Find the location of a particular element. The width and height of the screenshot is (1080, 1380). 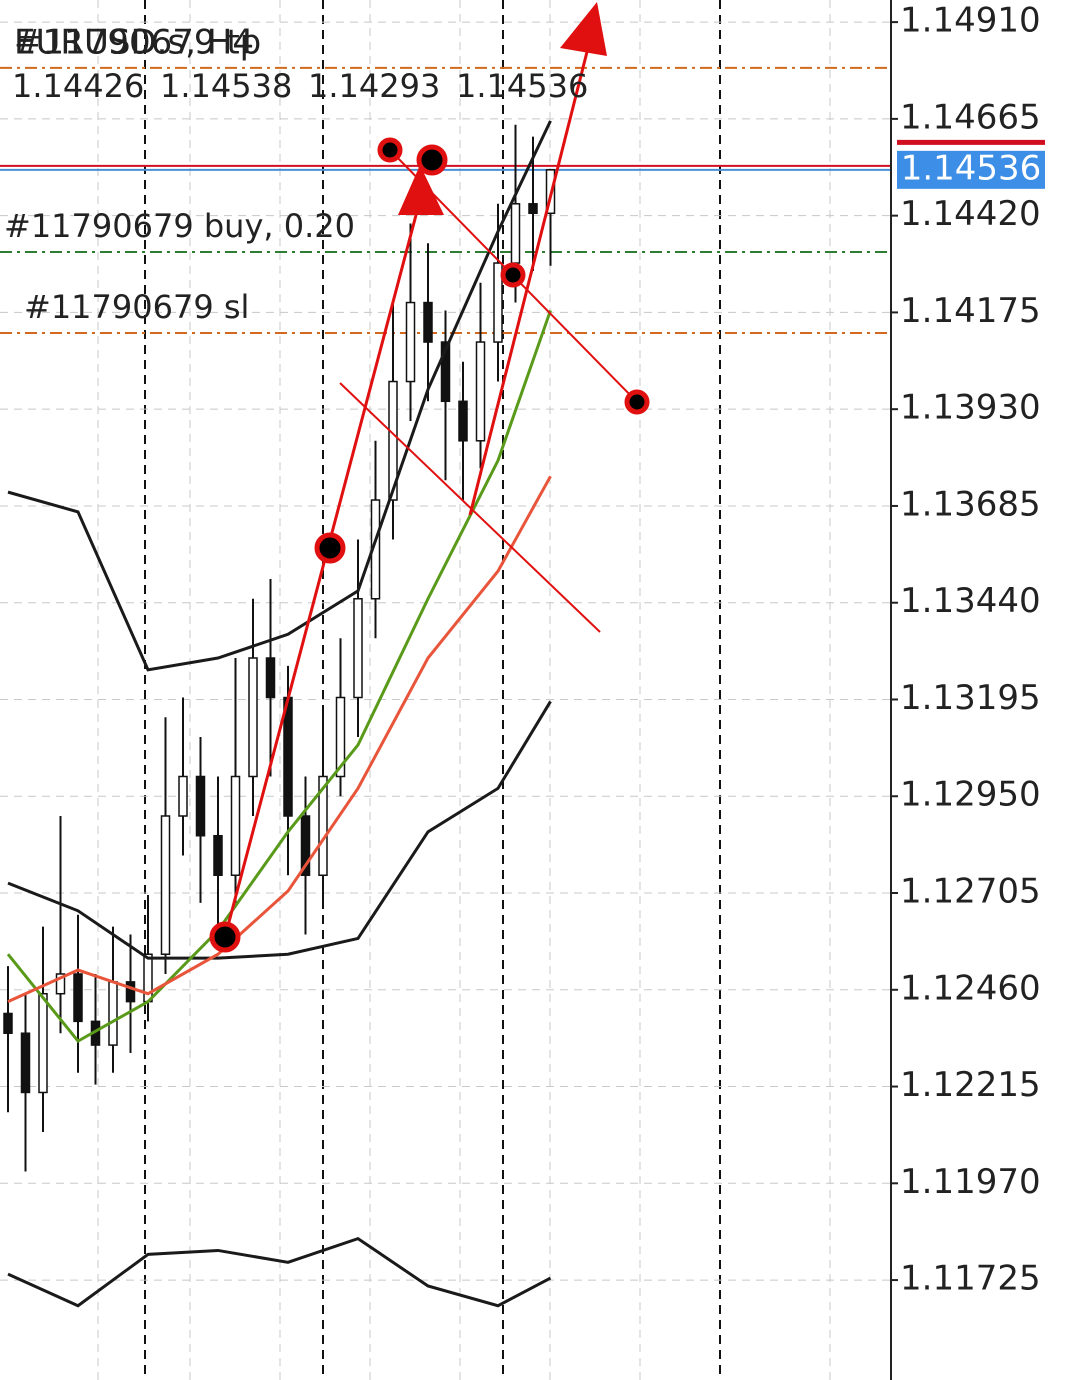

y-tick-label: 1.13685 is located at coordinates (970, 504).